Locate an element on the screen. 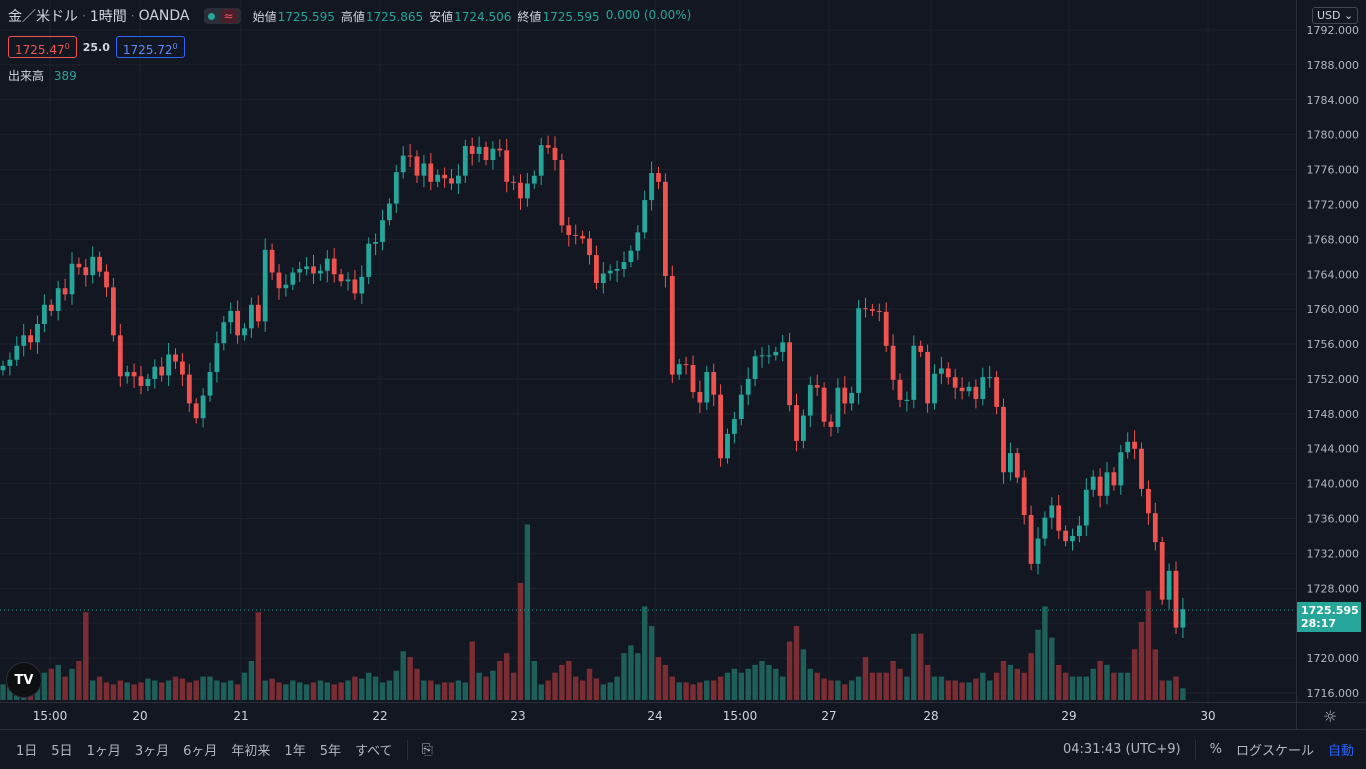 The height and width of the screenshot is (769, 1366). sell-button: 1725.470 is located at coordinates (42, 47).